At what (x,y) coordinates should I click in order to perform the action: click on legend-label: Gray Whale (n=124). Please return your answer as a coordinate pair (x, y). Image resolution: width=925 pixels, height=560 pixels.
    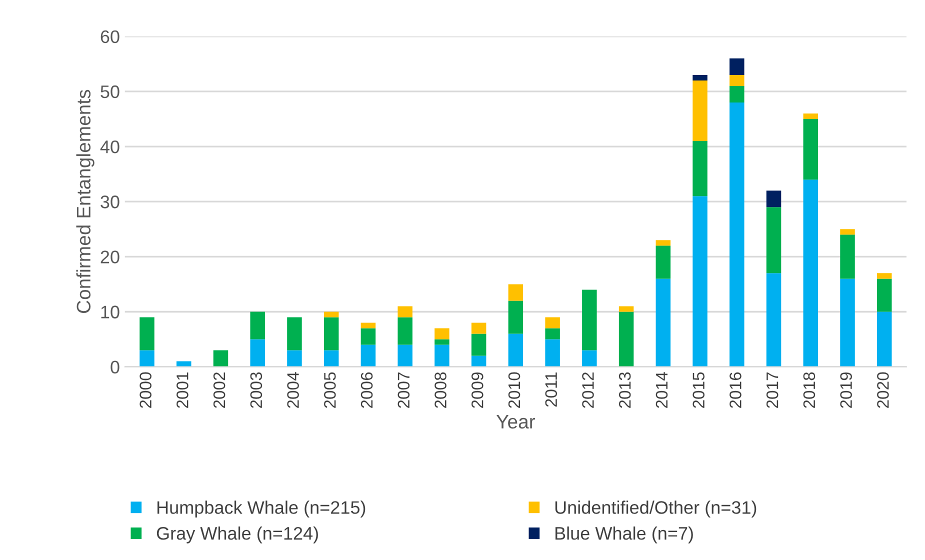
    Looking at the image, I should click on (237, 535).